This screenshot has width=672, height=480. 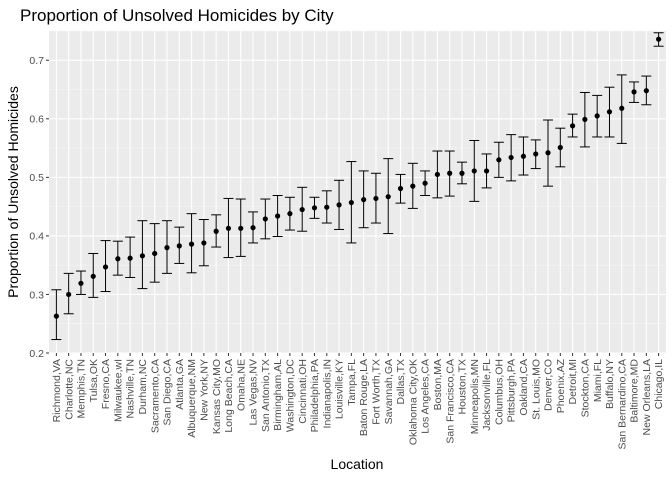 What do you see at coordinates (622, 404) in the screenshot?
I see `x-tick-label: San Bernardino,CA` at bounding box center [622, 404].